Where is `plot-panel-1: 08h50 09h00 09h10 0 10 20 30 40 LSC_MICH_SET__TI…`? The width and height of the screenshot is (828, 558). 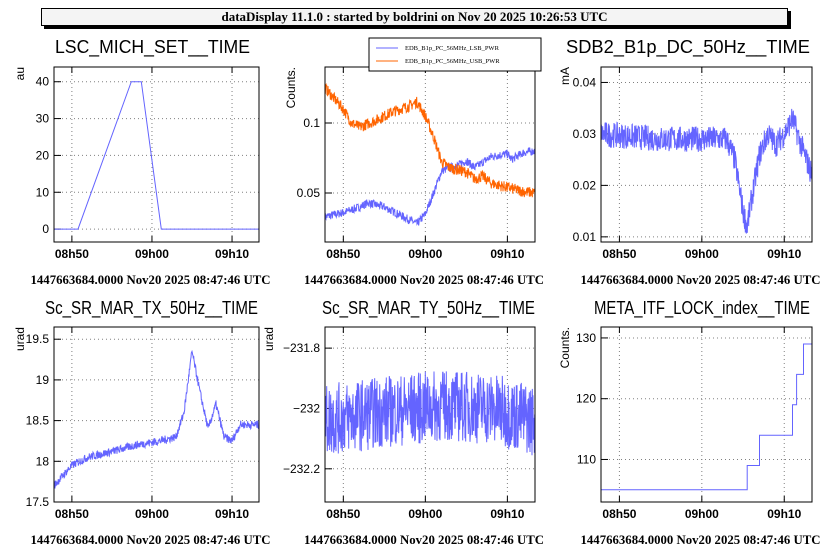 plot-panel-1: 08h50 09h00 09h10 0 10 20 30 40 LSC_MICH_SET__TI… is located at coordinates (142, 162).